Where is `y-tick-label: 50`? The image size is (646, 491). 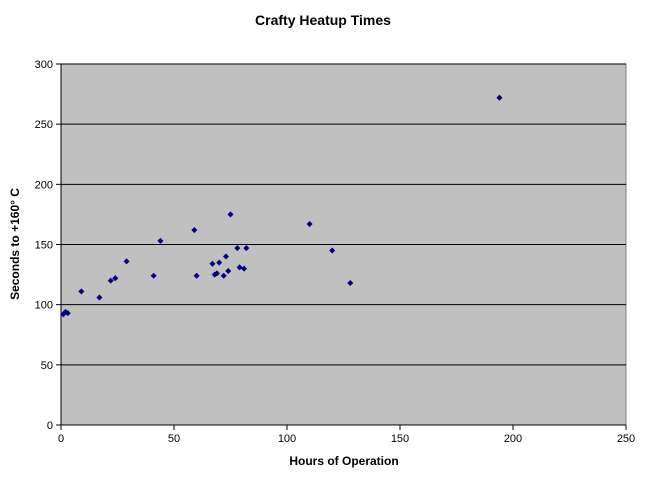
y-tick-label: 50 is located at coordinates (47, 366).